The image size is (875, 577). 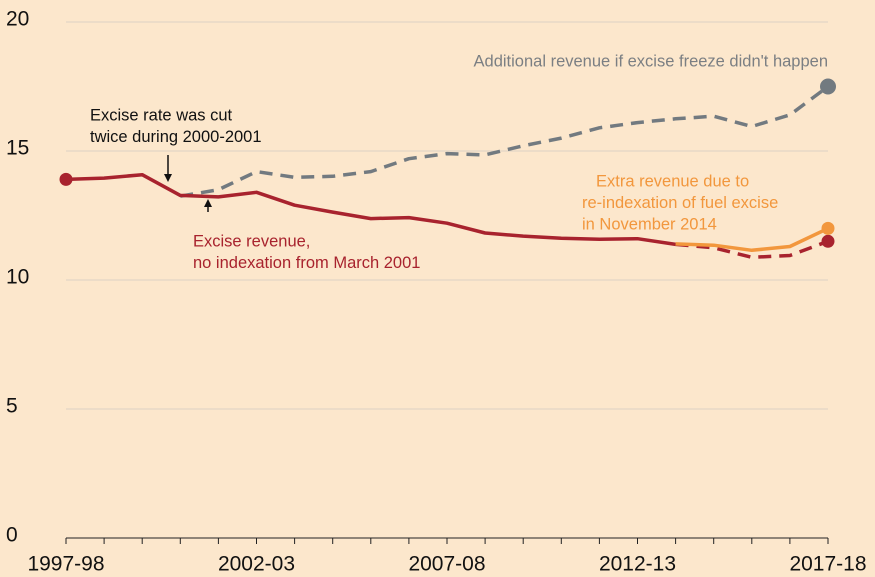 I want to click on x-tick-label: 2002-03, so click(x=256, y=564).